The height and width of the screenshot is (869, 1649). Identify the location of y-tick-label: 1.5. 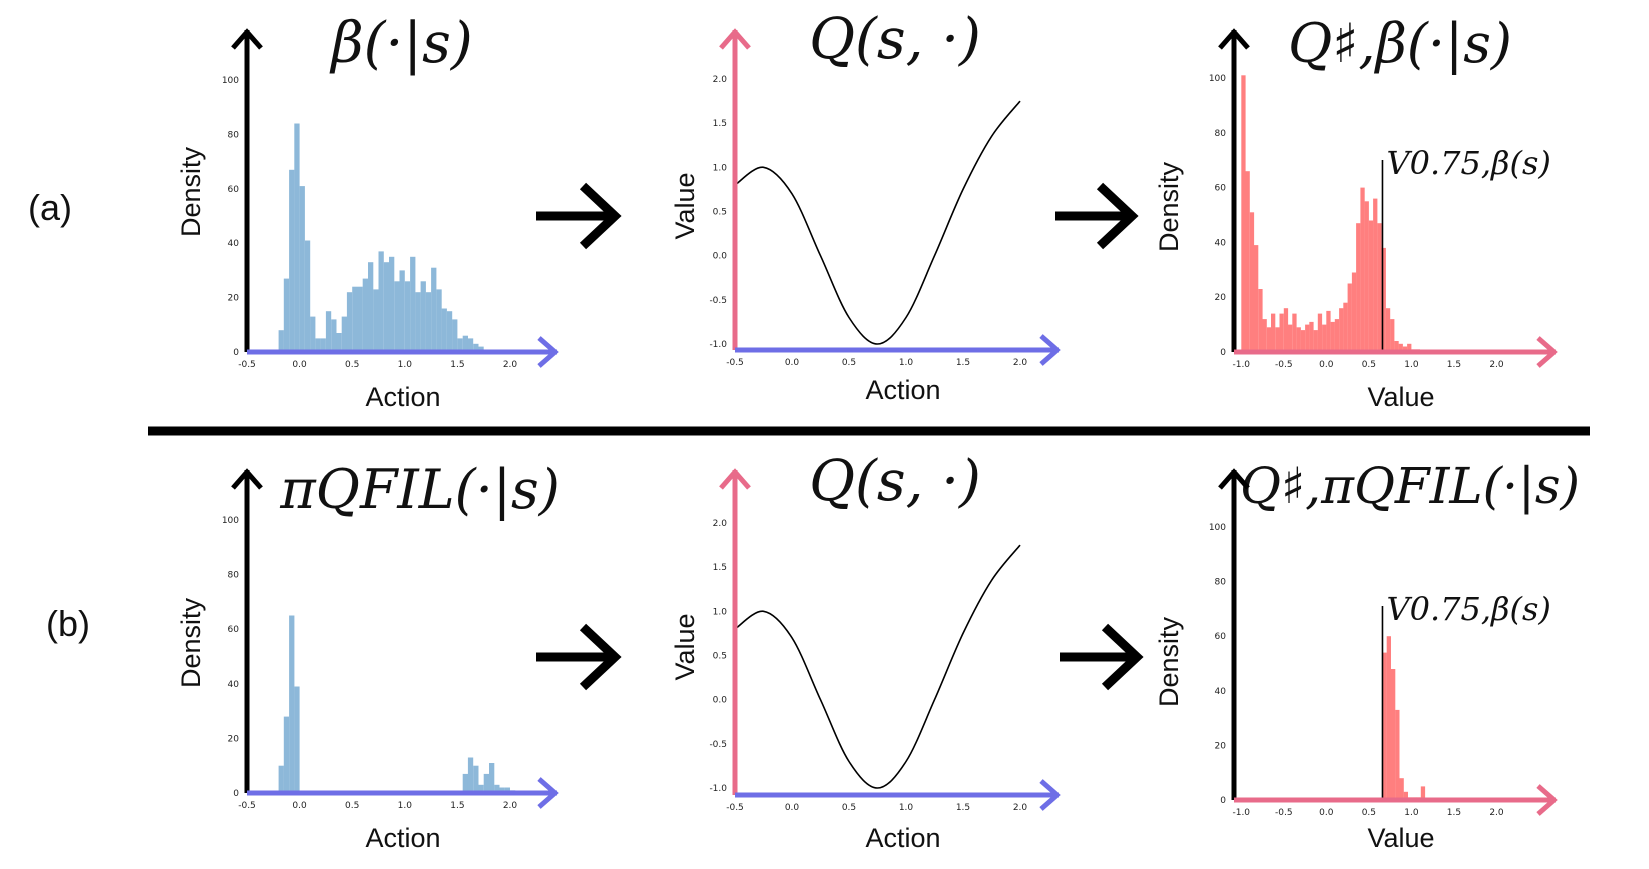
(720, 568).